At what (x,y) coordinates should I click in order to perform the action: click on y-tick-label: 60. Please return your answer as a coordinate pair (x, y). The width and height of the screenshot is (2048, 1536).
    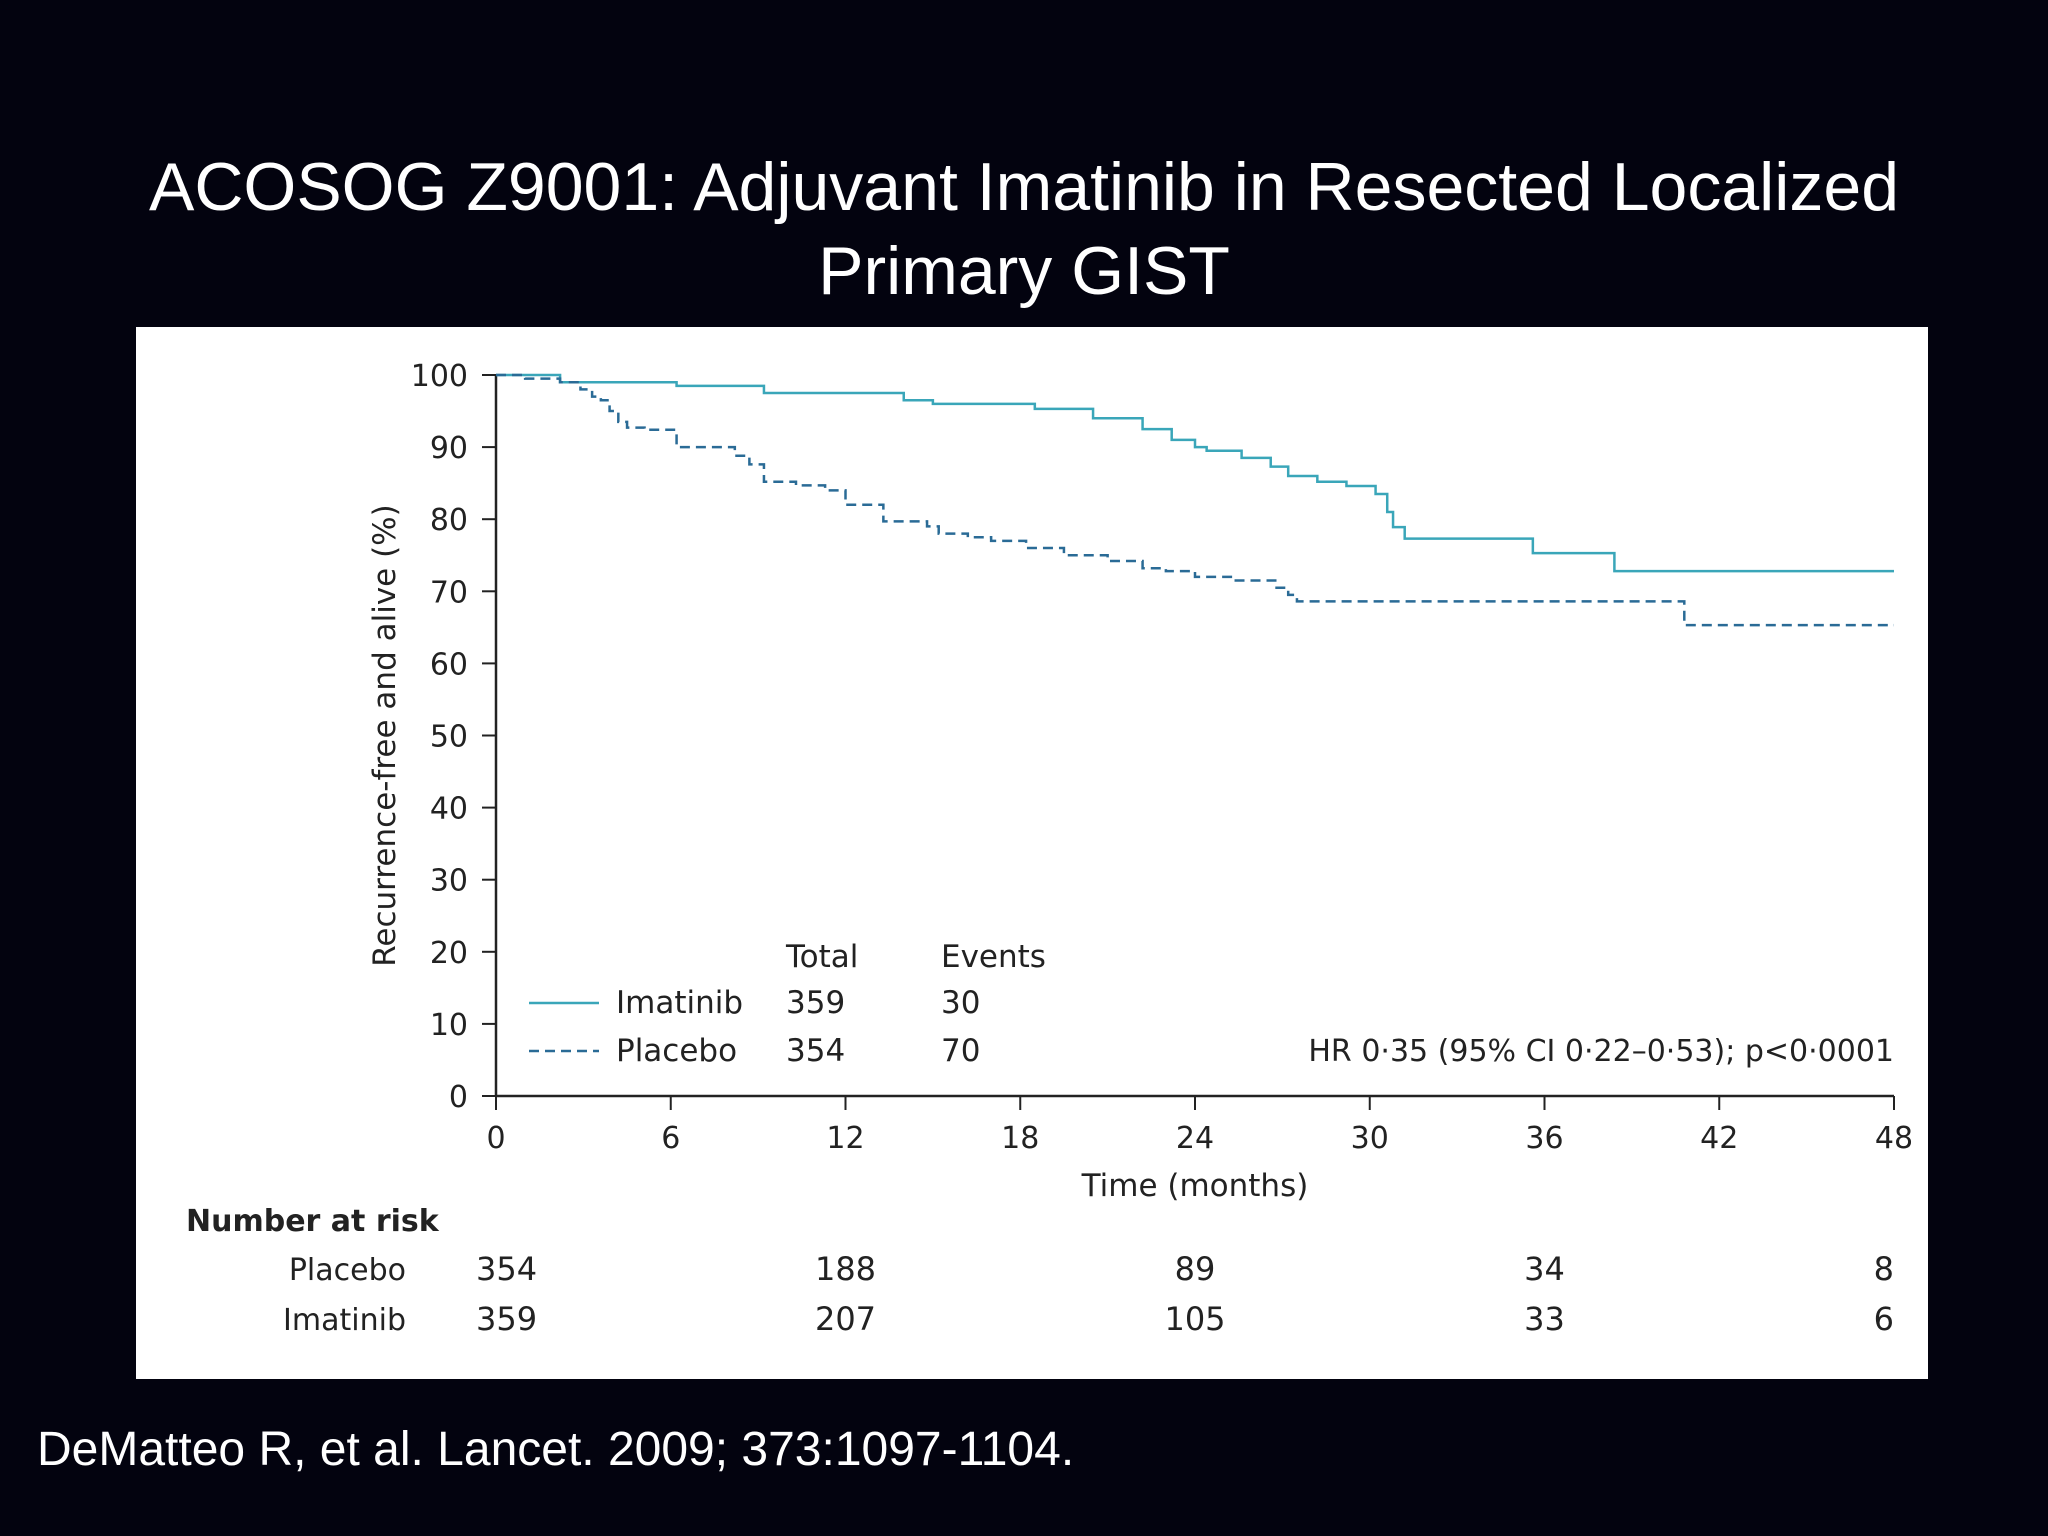
    Looking at the image, I should click on (449, 664).